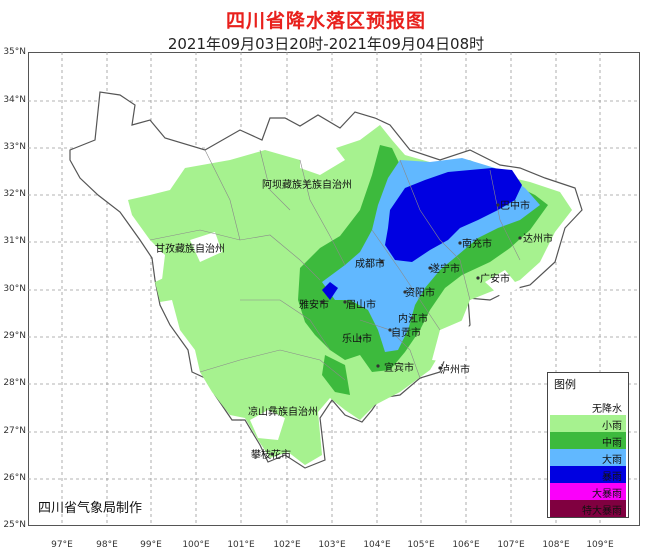 This screenshot has height=555, width=652. What do you see at coordinates (14, 52) in the screenshot?
I see `lat-label: 35°N` at bounding box center [14, 52].